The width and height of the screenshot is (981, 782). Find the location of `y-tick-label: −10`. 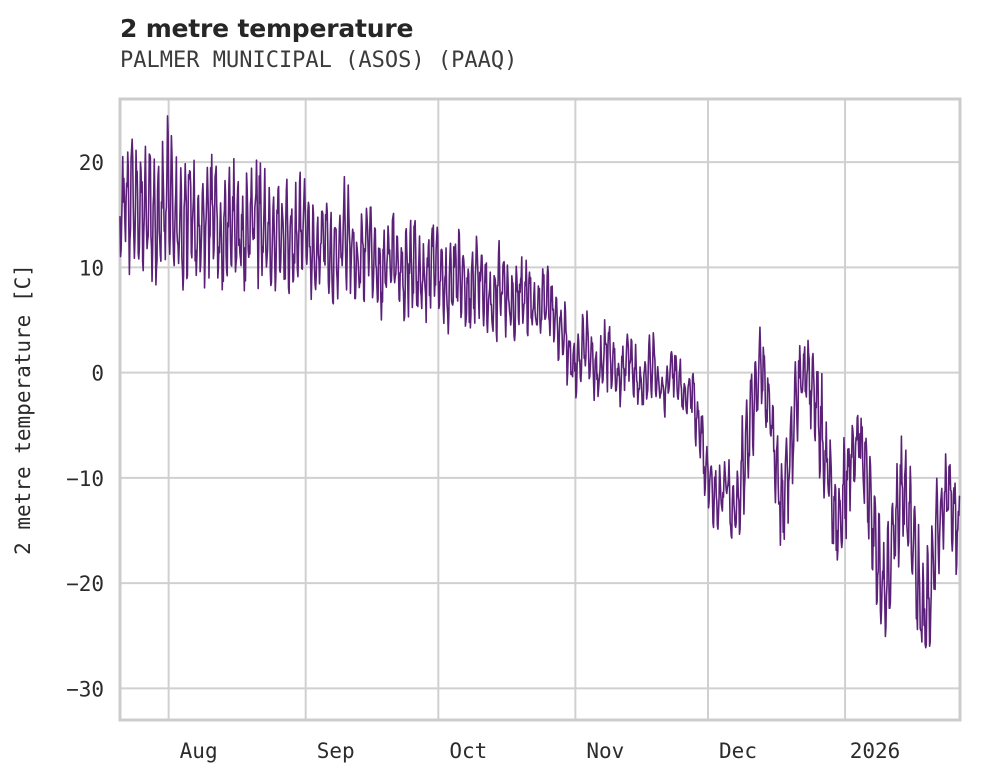

y-tick-label: −10 is located at coordinates (85, 479).